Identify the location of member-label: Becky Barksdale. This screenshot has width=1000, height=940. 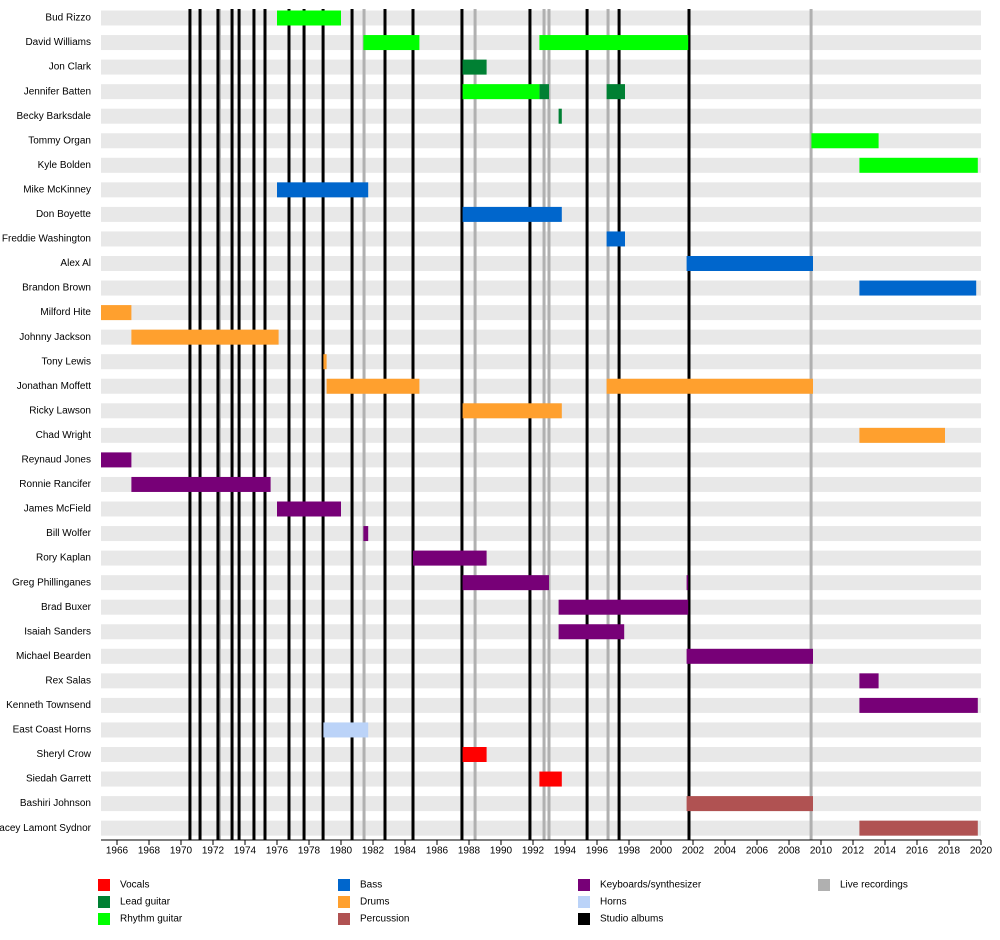
(54, 116).